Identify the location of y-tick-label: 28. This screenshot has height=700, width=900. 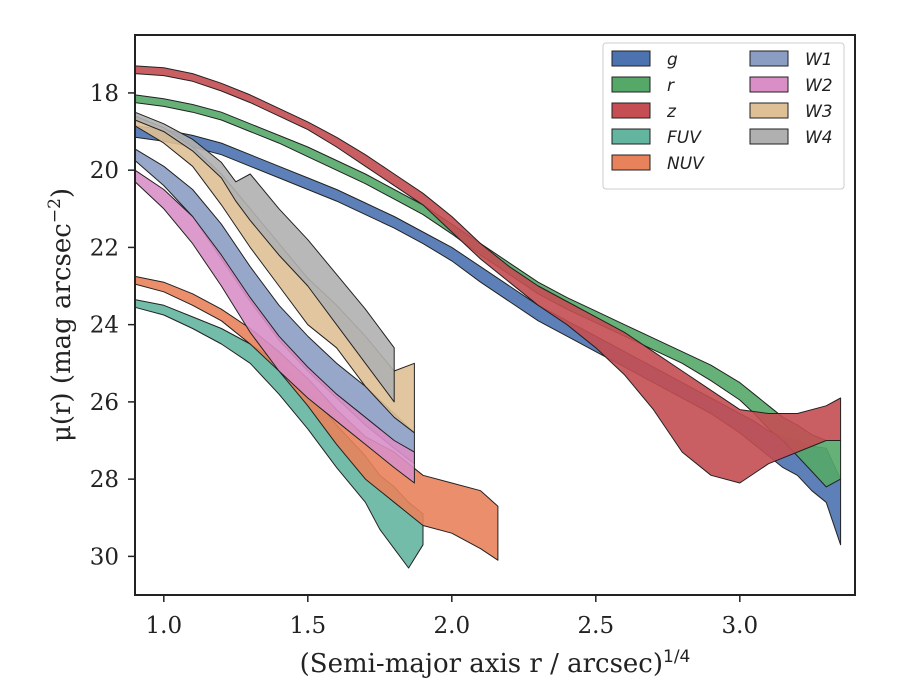
(104, 480).